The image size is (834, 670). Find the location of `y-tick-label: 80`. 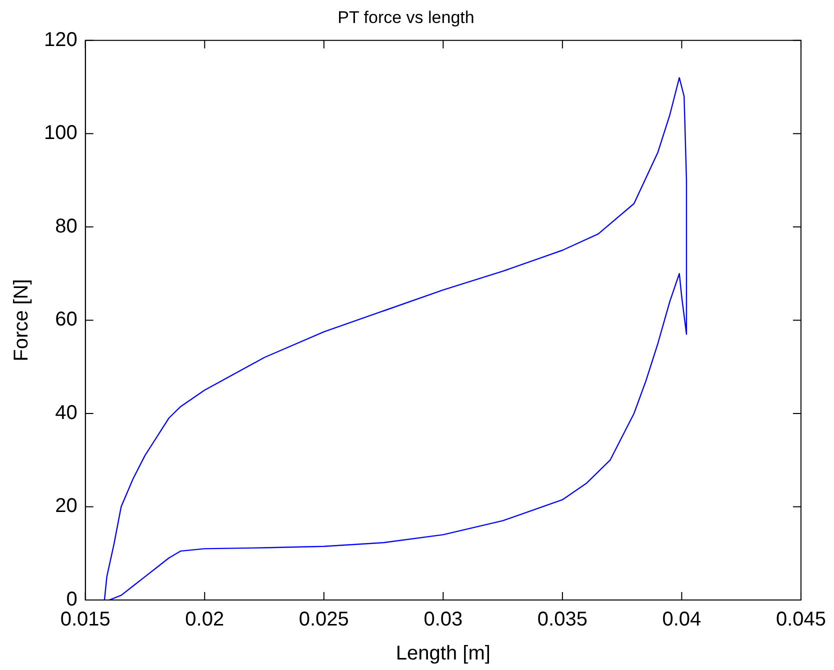

y-tick-label: 80 is located at coordinates (66, 226).